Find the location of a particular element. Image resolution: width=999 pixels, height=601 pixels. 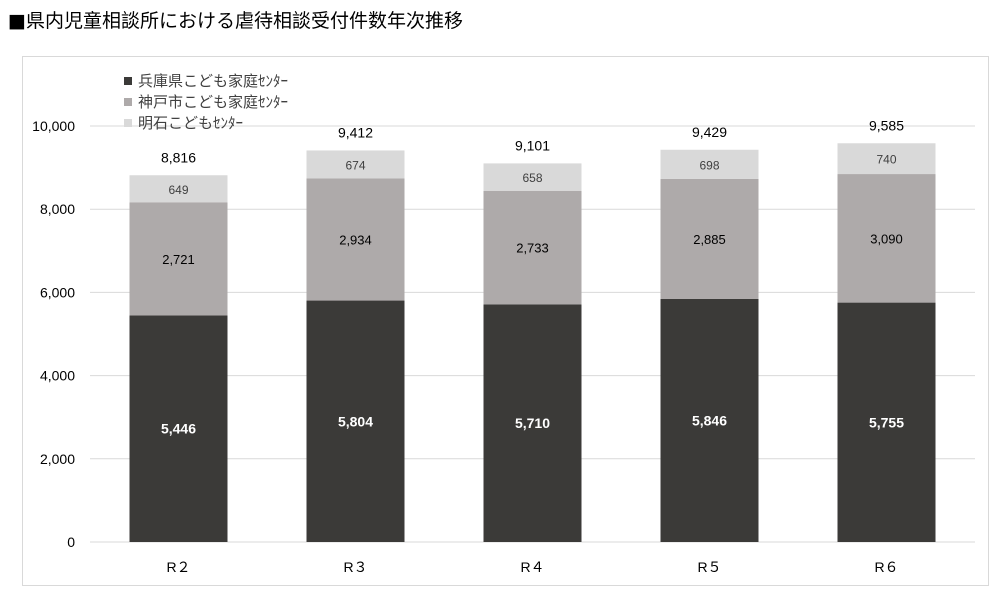

data-label: 2,721 is located at coordinates (178, 259).